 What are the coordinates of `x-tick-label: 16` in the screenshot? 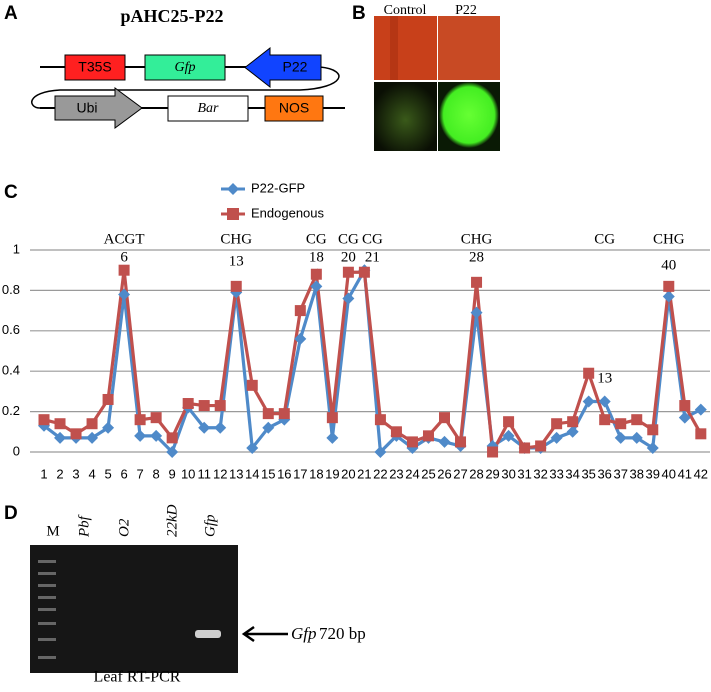 It's located at (284, 473).